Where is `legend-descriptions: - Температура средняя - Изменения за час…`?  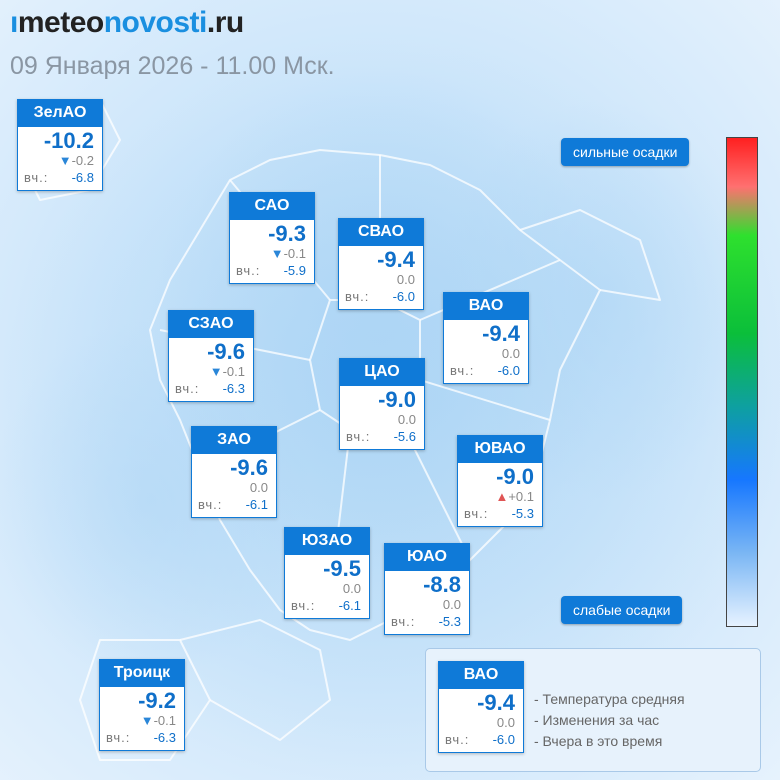
legend-descriptions: - Температура средняя - Изменения за час… is located at coordinates (609, 720).